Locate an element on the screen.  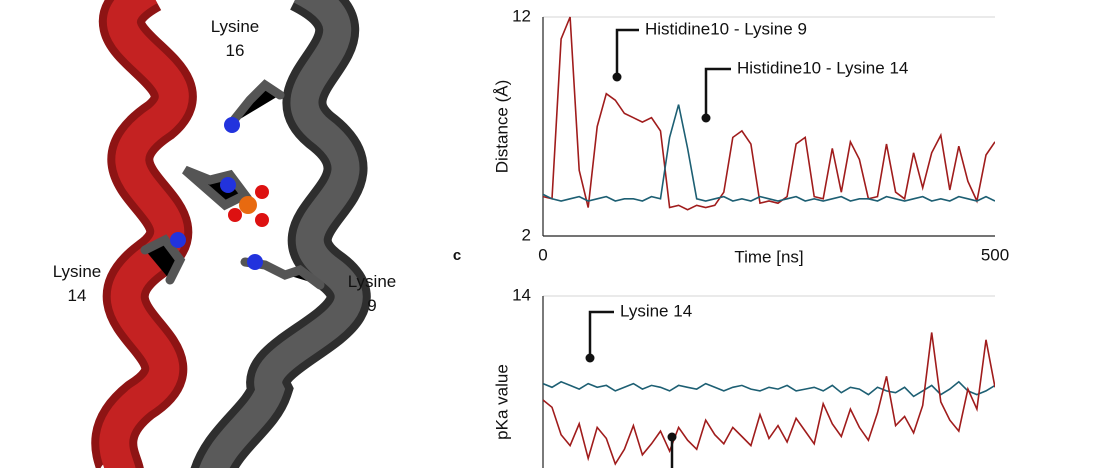
gray-helix-highlight is located at coordinates (281, 234).